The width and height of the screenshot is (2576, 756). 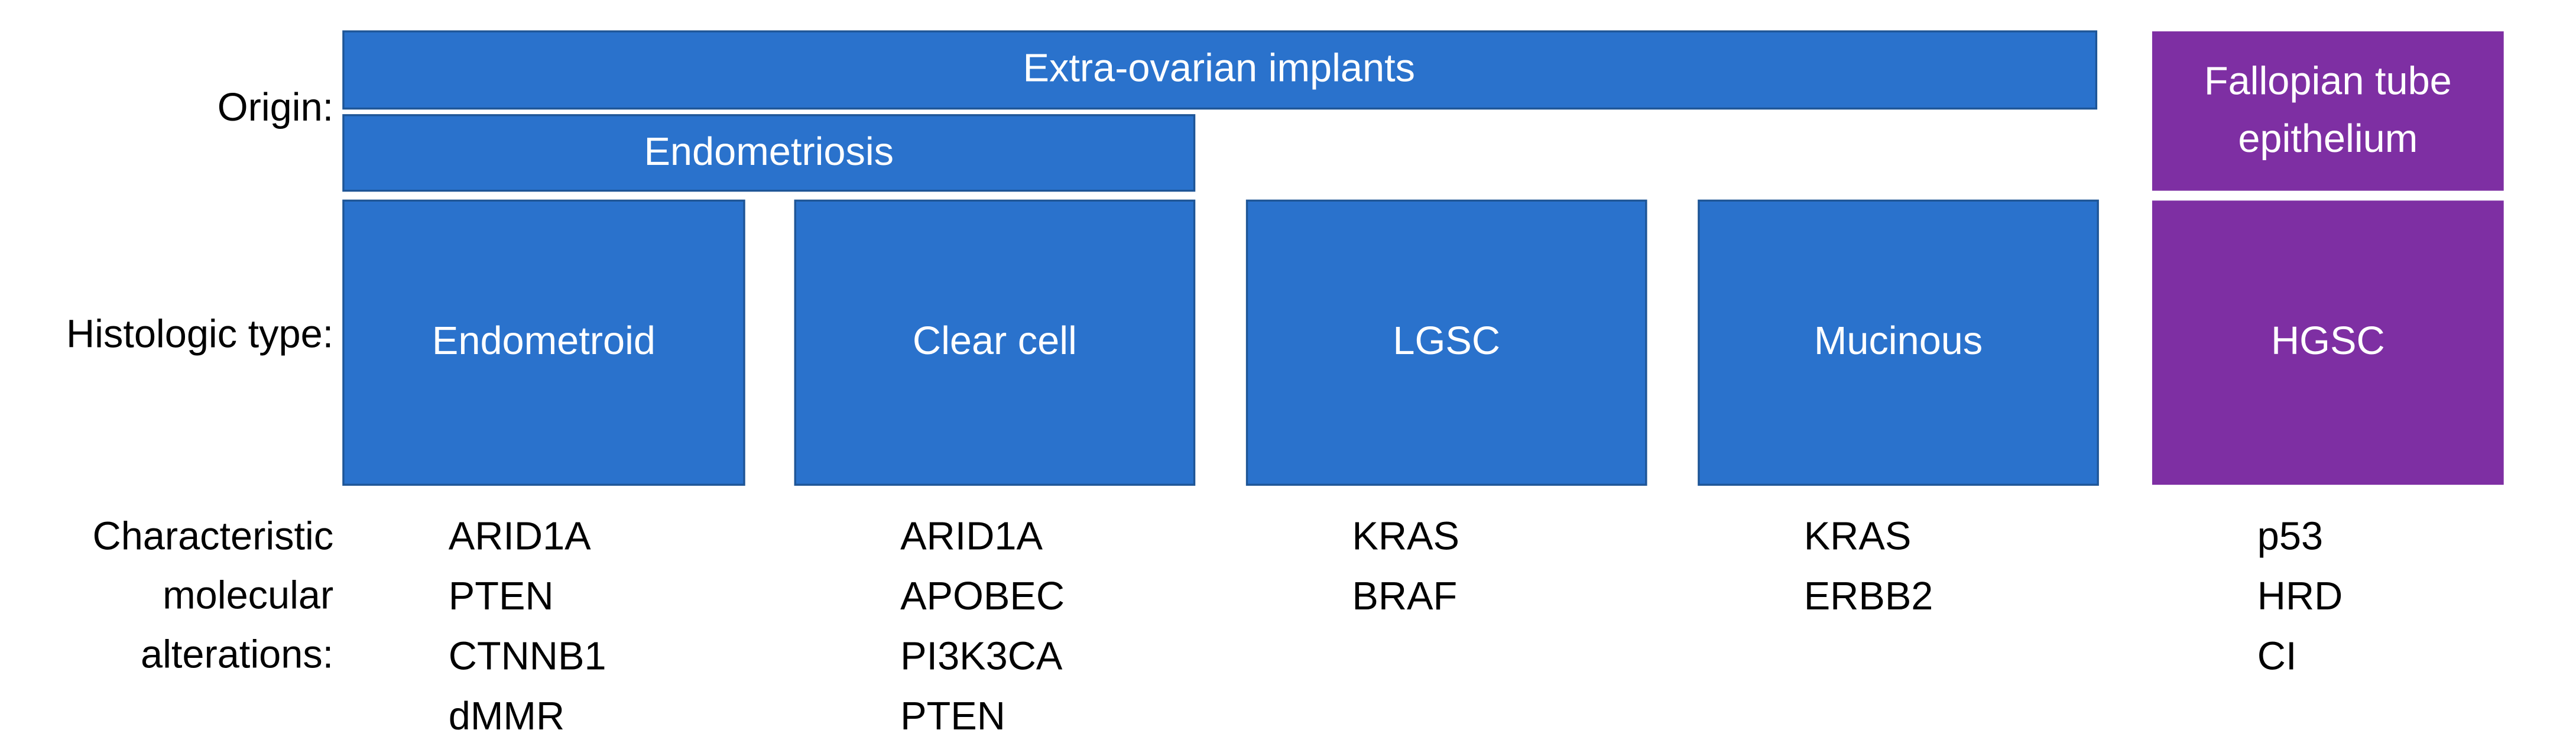 What do you see at coordinates (506, 716) in the screenshot?
I see `alteration: dMMR` at bounding box center [506, 716].